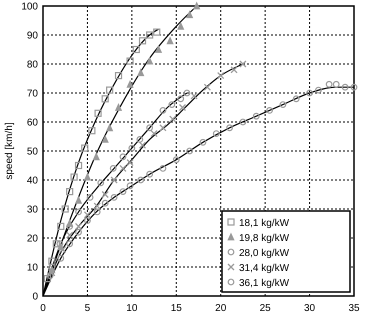  Describe the element at coordinates (221, 308) in the screenshot. I see `x-tick-label: 20` at that location.